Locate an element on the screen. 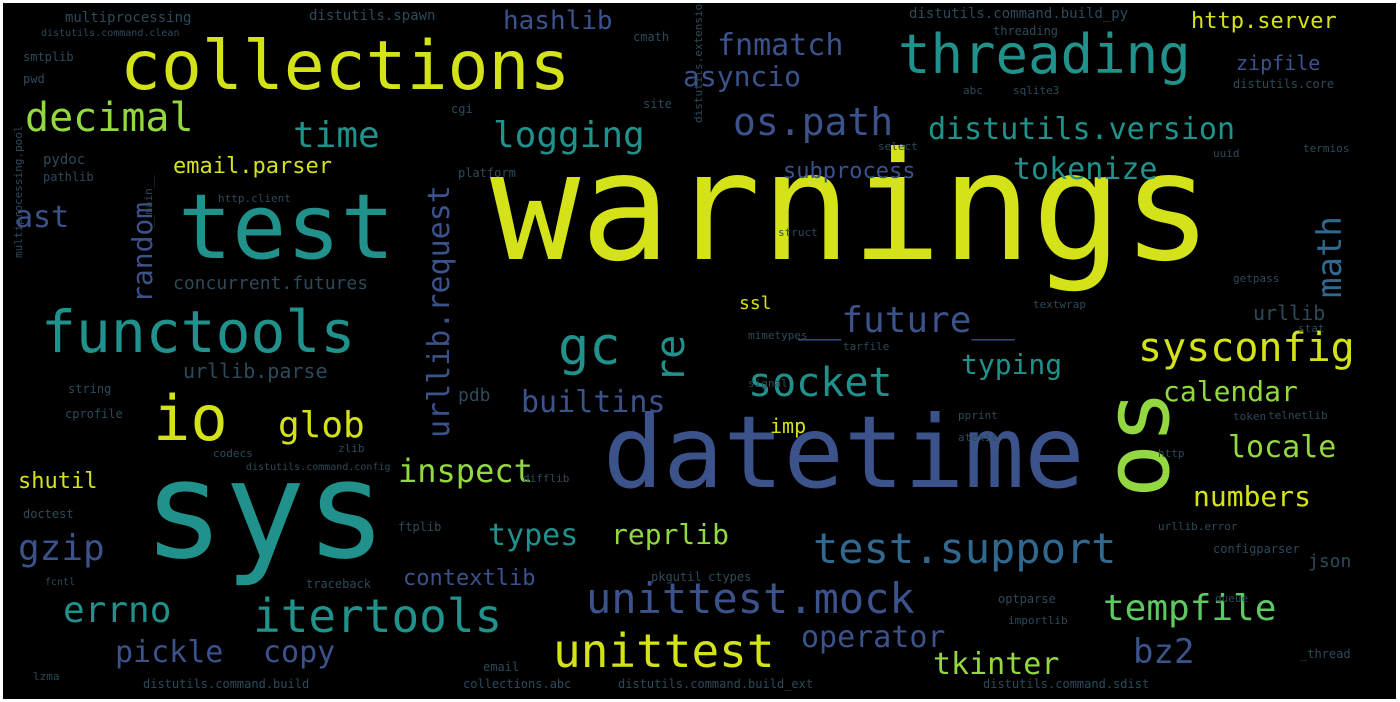  word-shutil: shutil is located at coordinates (58, 481).